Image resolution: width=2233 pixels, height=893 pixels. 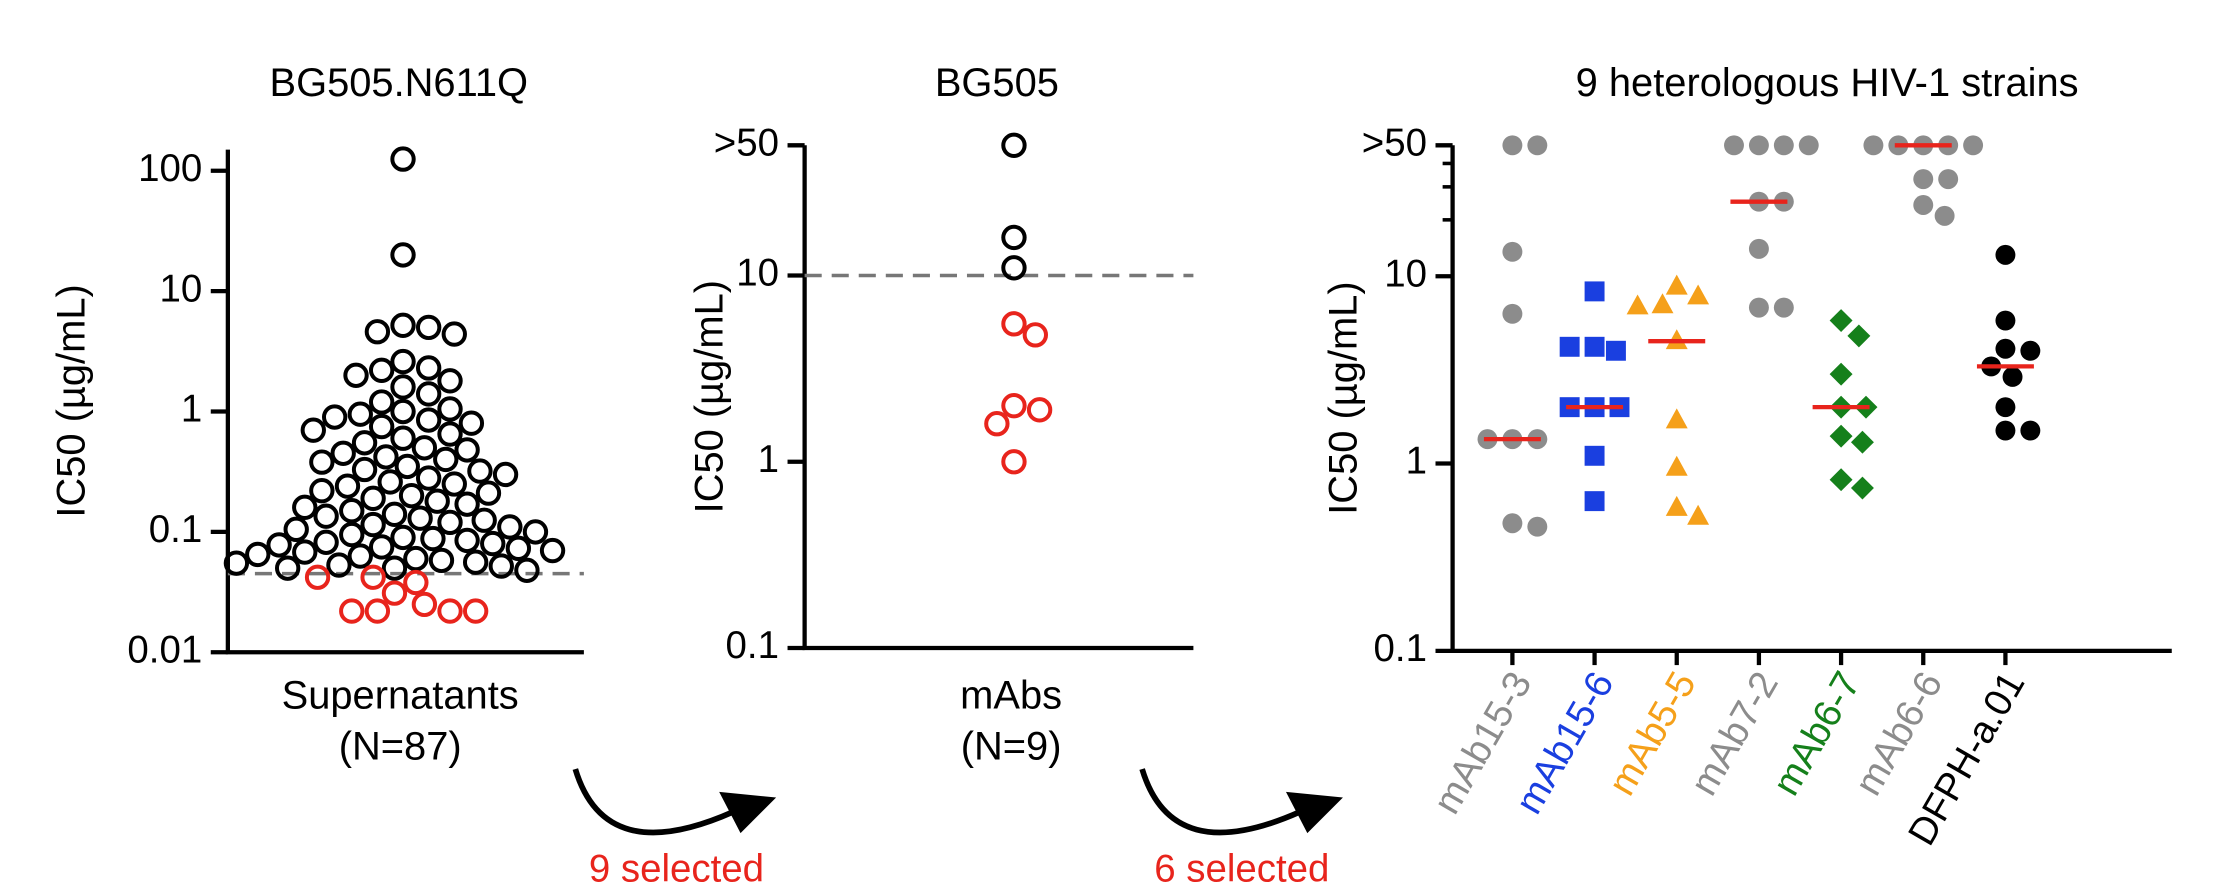 I want to click on y-tick-label: 100, so click(x=170, y=168).